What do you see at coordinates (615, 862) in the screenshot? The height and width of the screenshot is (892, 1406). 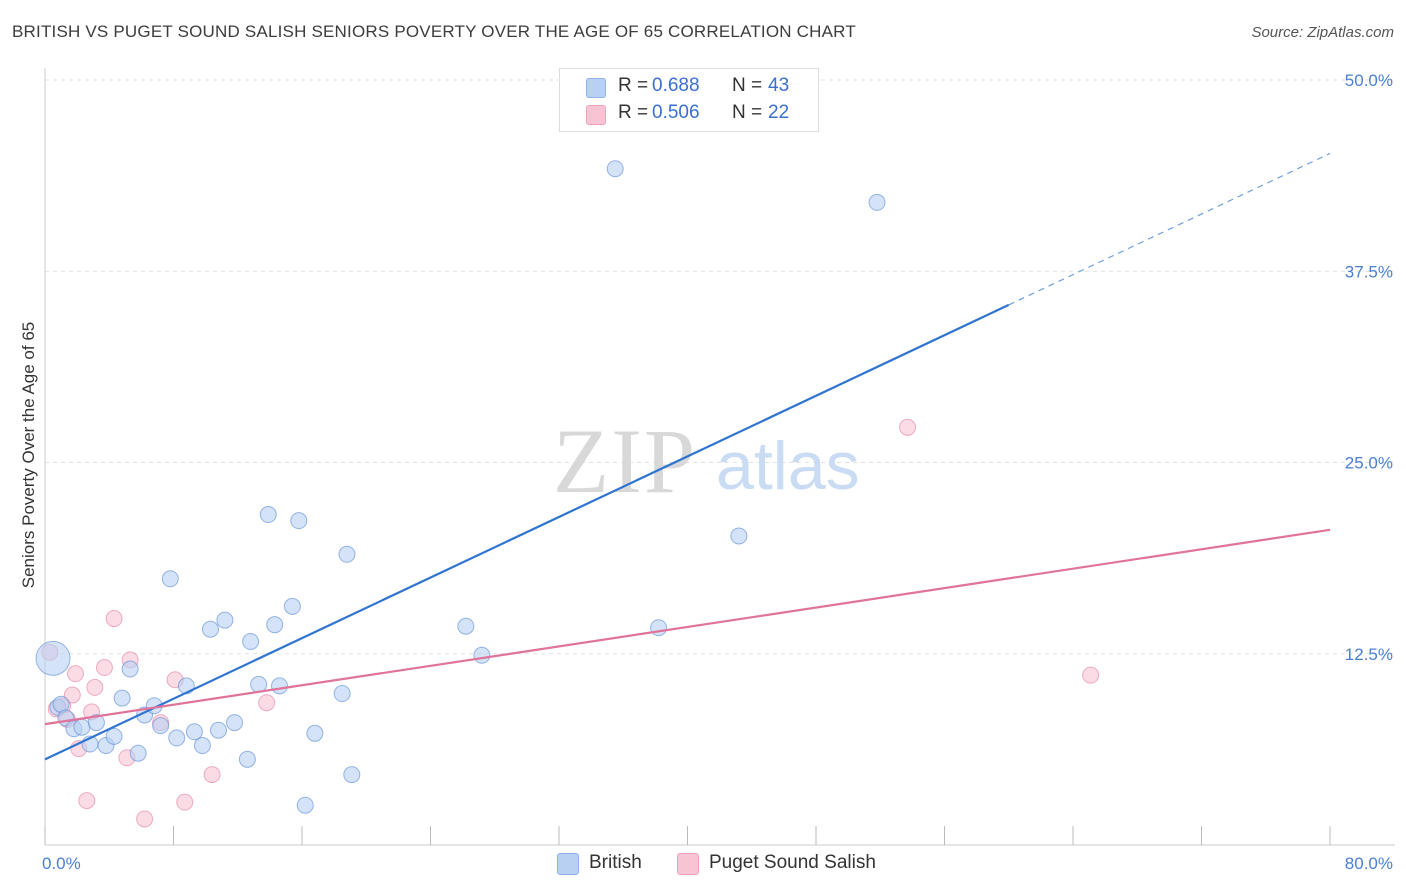 I see `legend-label: British` at bounding box center [615, 862].